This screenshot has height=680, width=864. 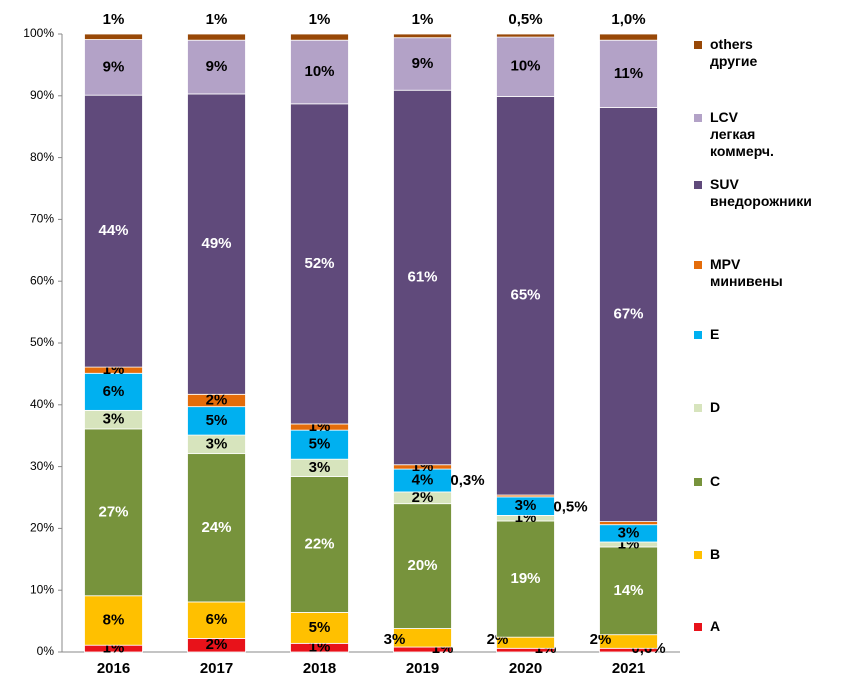 I want to click on legend-label: A, so click(x=715, y=626).